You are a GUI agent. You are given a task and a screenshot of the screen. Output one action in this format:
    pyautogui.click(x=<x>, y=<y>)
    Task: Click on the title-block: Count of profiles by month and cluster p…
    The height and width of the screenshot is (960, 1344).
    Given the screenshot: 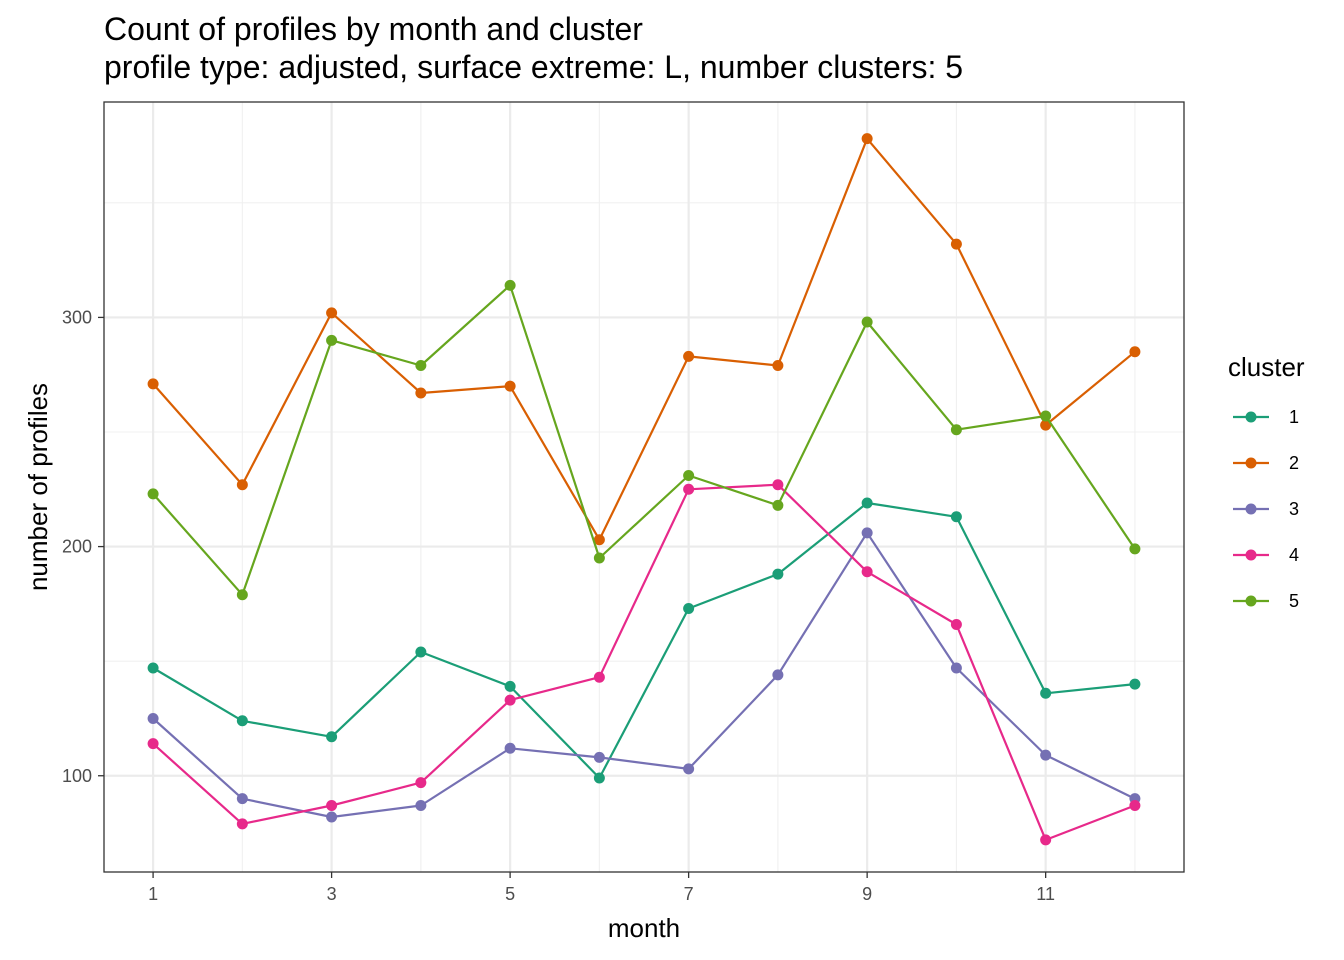 What is the action you would take?
    pyautogui.click(x=533, y=48)
    